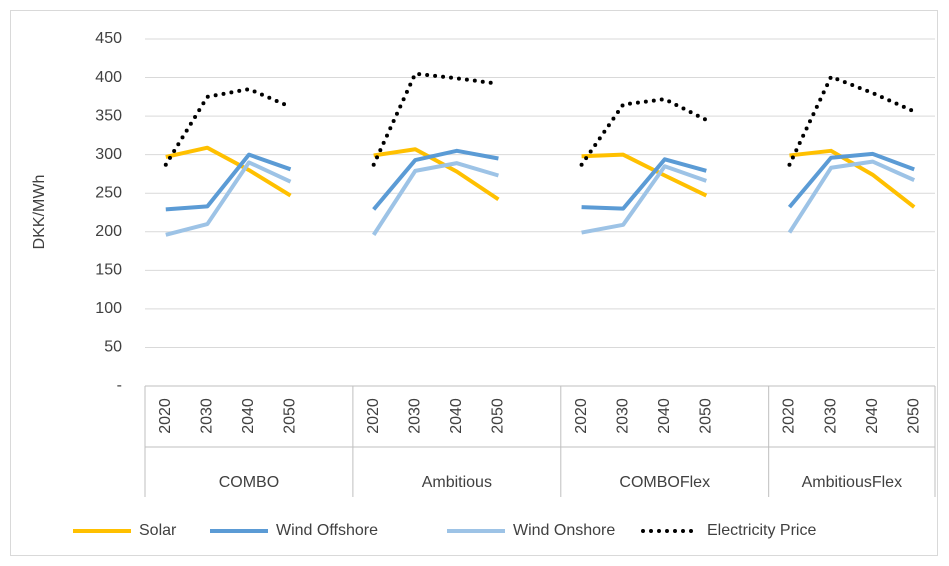 This screenshot has width=949, height=566. I want to click on y-tick-label: 150, so click(108, 270).